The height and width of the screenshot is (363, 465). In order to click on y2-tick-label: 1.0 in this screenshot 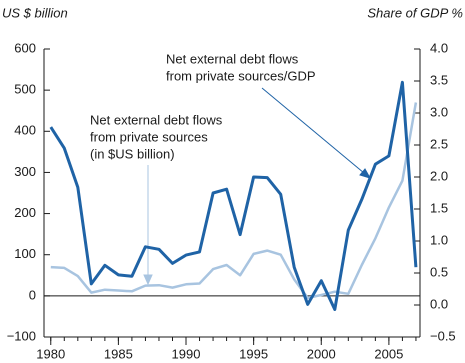, I will do `click(439, 239)`.